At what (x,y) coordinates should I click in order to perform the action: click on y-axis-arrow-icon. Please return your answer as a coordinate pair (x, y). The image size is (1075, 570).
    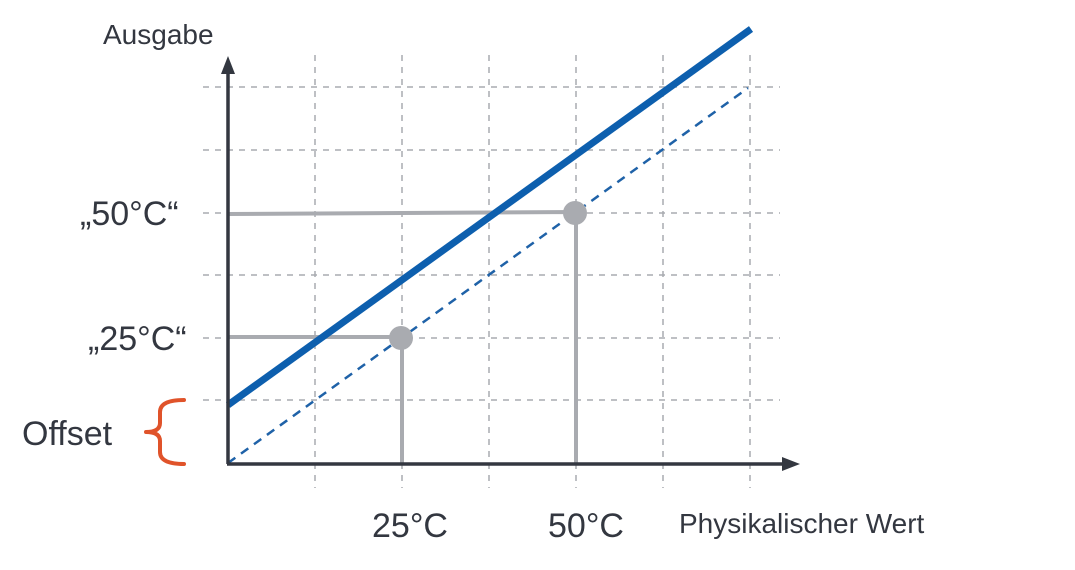
    Looking at the image, I should click on (228, 65).